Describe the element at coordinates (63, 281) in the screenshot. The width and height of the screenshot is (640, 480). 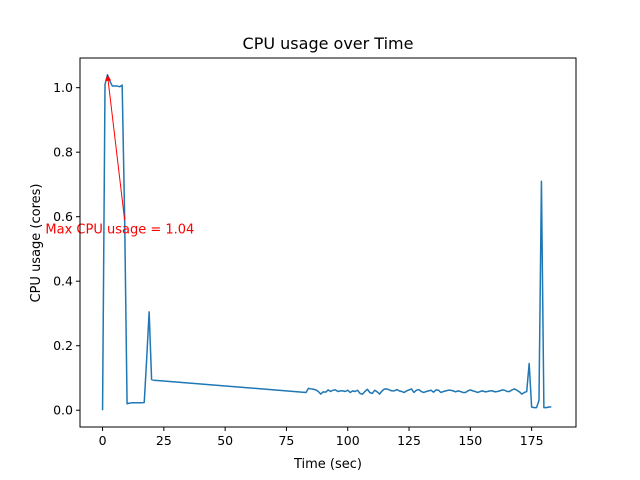
I see `y-tick-label: 0.4` at that location.